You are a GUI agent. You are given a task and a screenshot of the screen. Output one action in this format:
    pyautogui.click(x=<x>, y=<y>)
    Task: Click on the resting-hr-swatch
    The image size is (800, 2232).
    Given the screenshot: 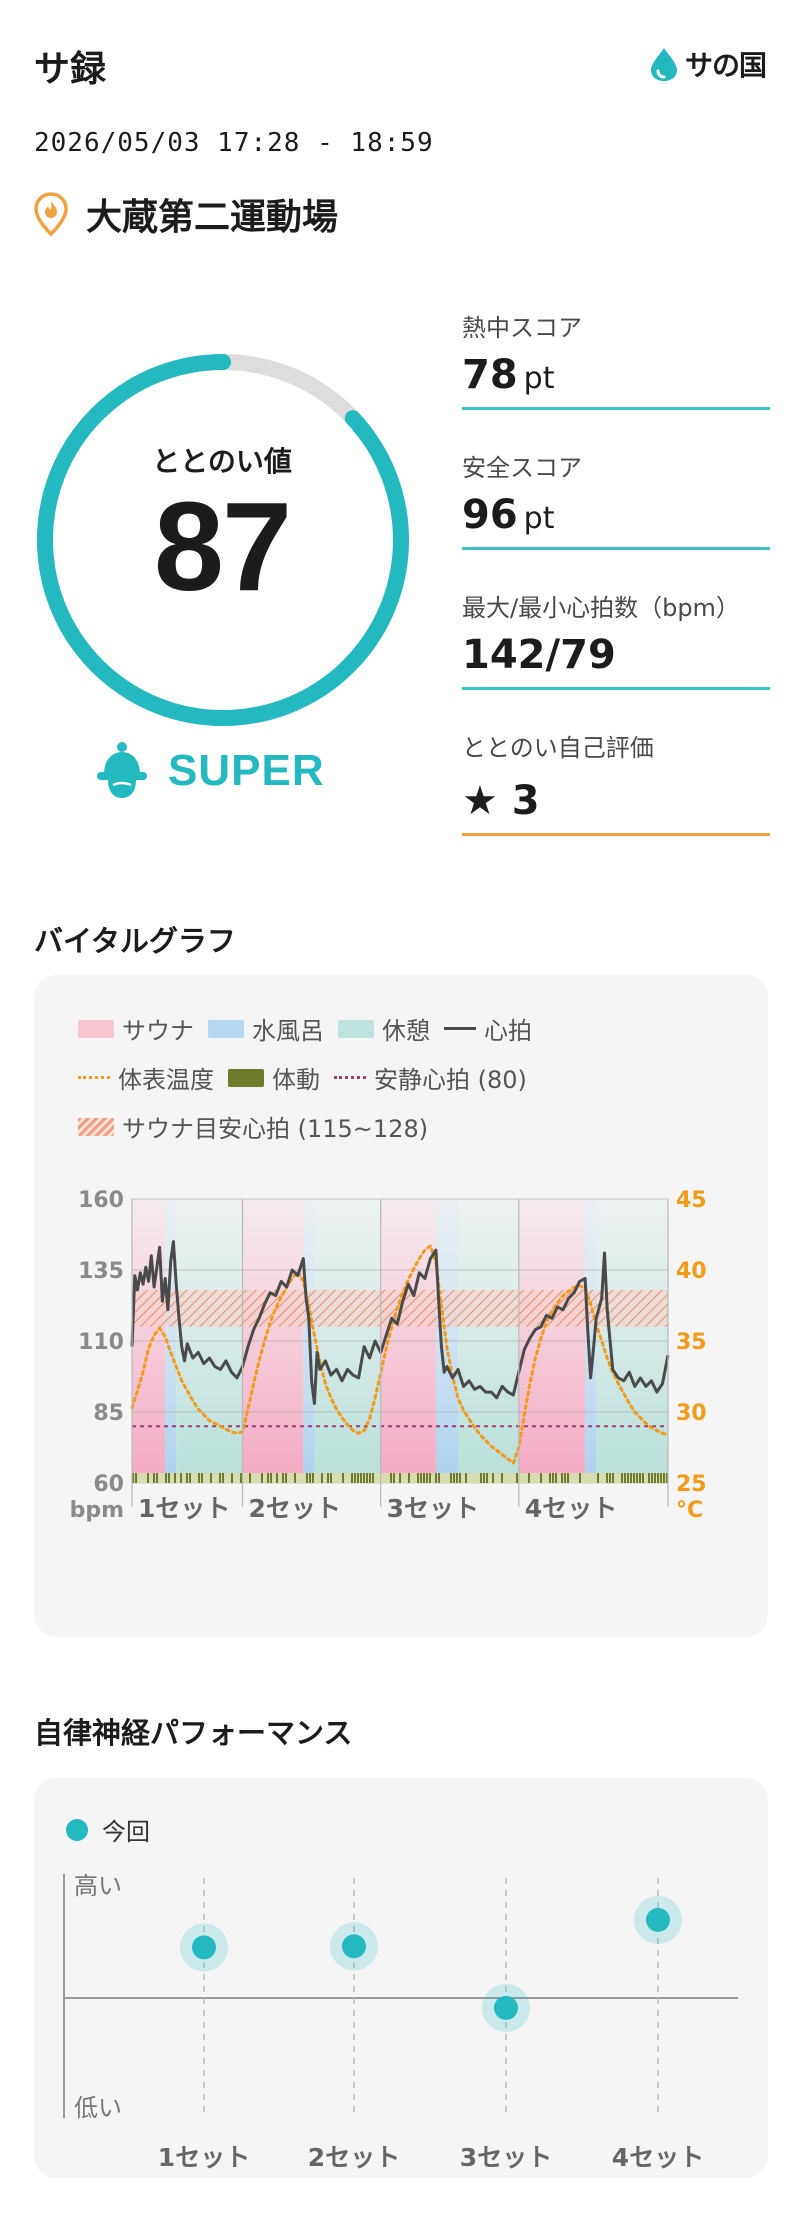 What is the action you would take?
    pyautogui.click(x=350, y=1077)
    